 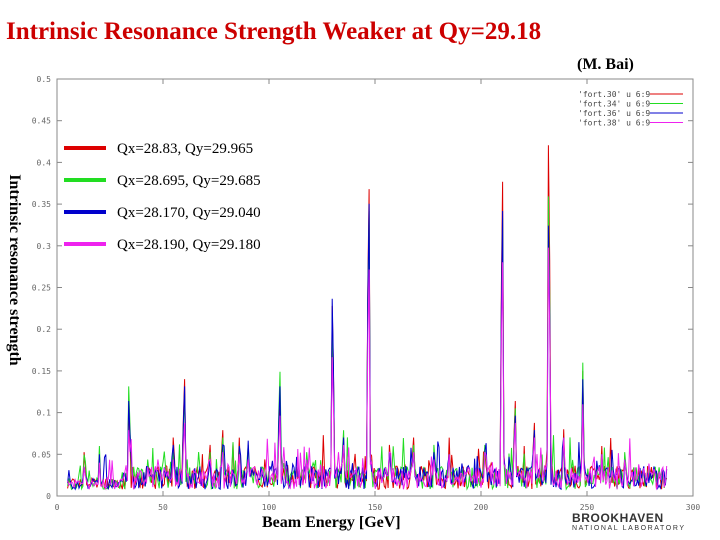 I want to click on x-tick-label: 200, so click(x=481, y=507).